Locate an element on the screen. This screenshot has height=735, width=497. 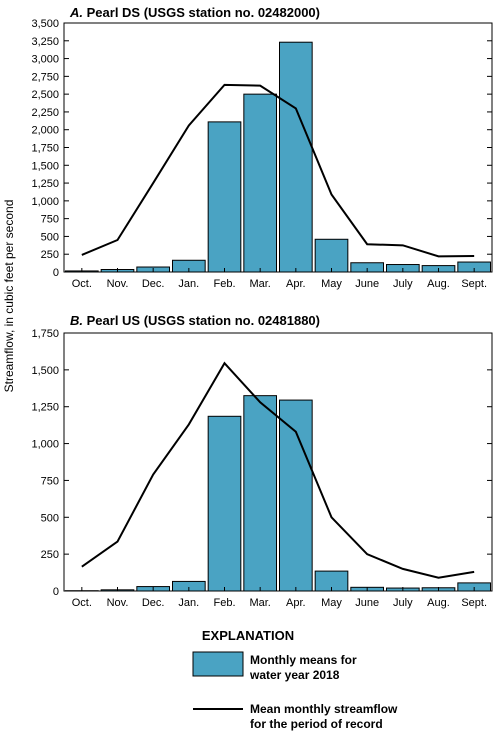
panel-a-x-tick-label: Jan. is located at coordinates (188, 284).